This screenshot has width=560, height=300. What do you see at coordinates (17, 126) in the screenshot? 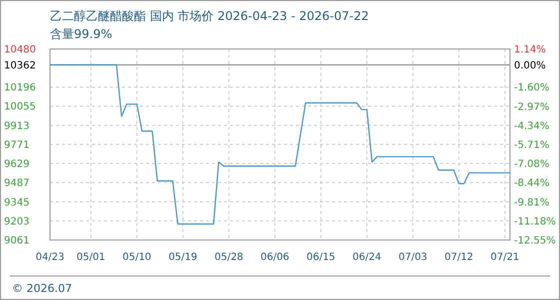
I see `y-tick-label: 9913` at bounding box center [17, 126].